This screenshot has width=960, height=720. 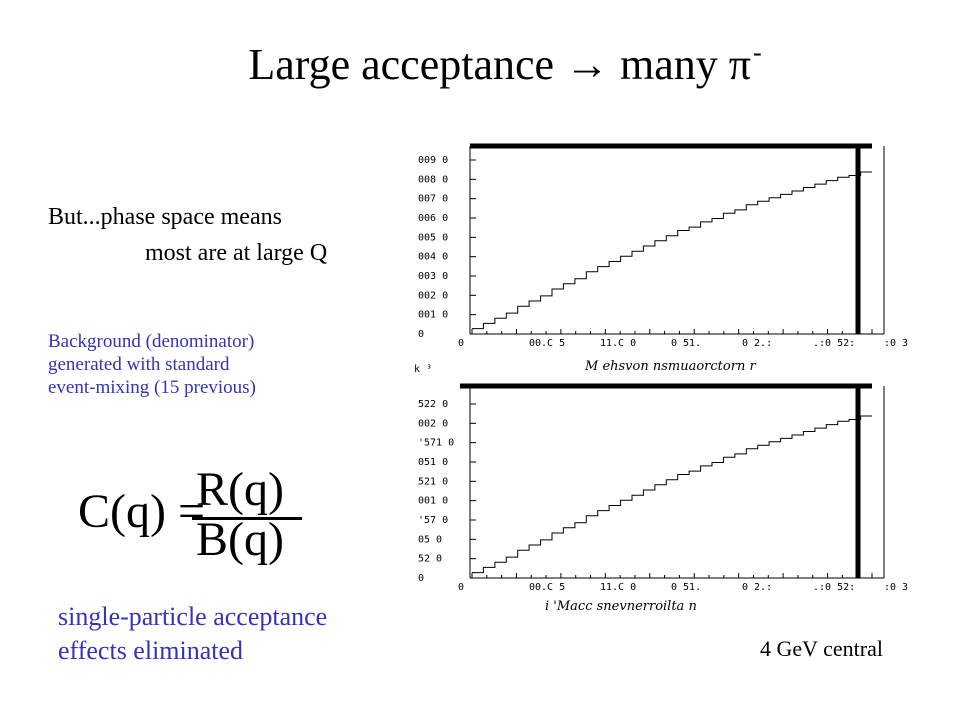 I want to click on plot-top-ytick-label: 007 0, so click(x=433, y=199).